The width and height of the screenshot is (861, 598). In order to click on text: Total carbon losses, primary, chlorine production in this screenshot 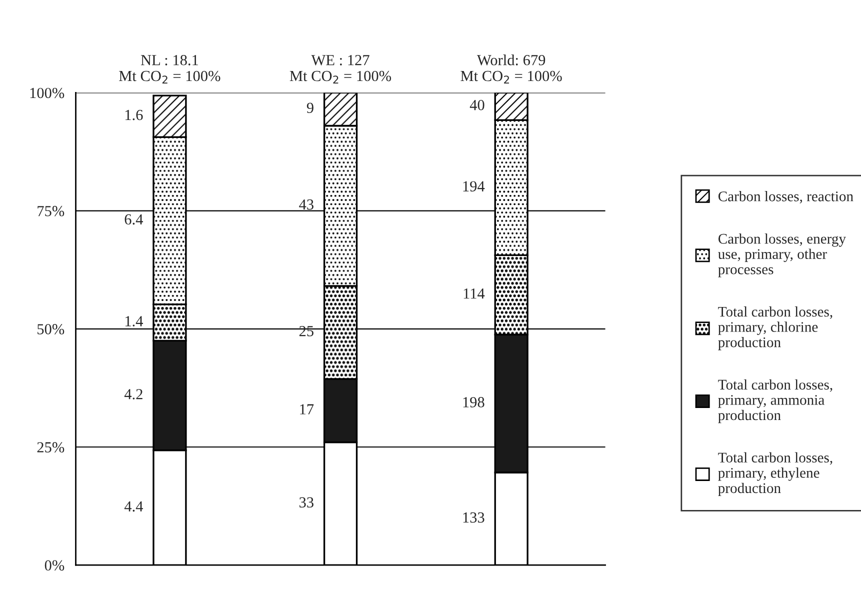, I will do `click(775, 328)`.